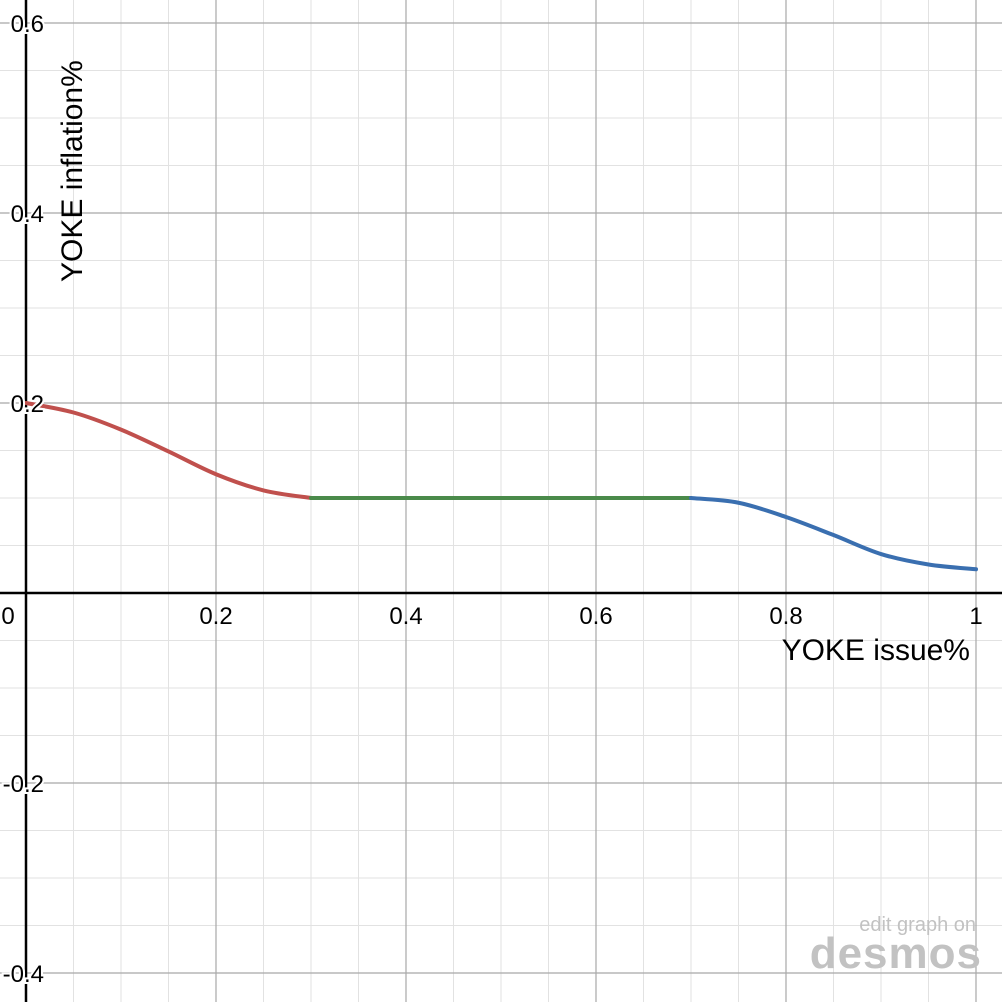 This screenshot has width=1002, height=1002. What do you see at coordinates (27, 24) in the screenshot?
I see `y-tick-label: 0.6` at bounding box center [27, 24].